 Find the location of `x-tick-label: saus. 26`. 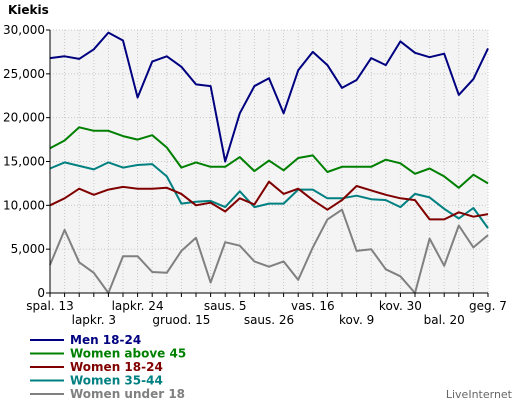

x-tick-label: saus. 26 is located at coordinates (269, 320).